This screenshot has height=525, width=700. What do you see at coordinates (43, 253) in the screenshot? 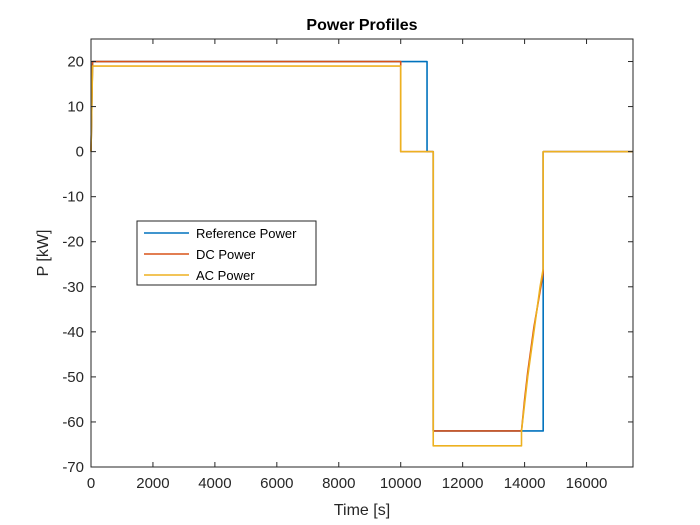
I see `y-axis-label: P [kW]` at bounding box center [43, 253].